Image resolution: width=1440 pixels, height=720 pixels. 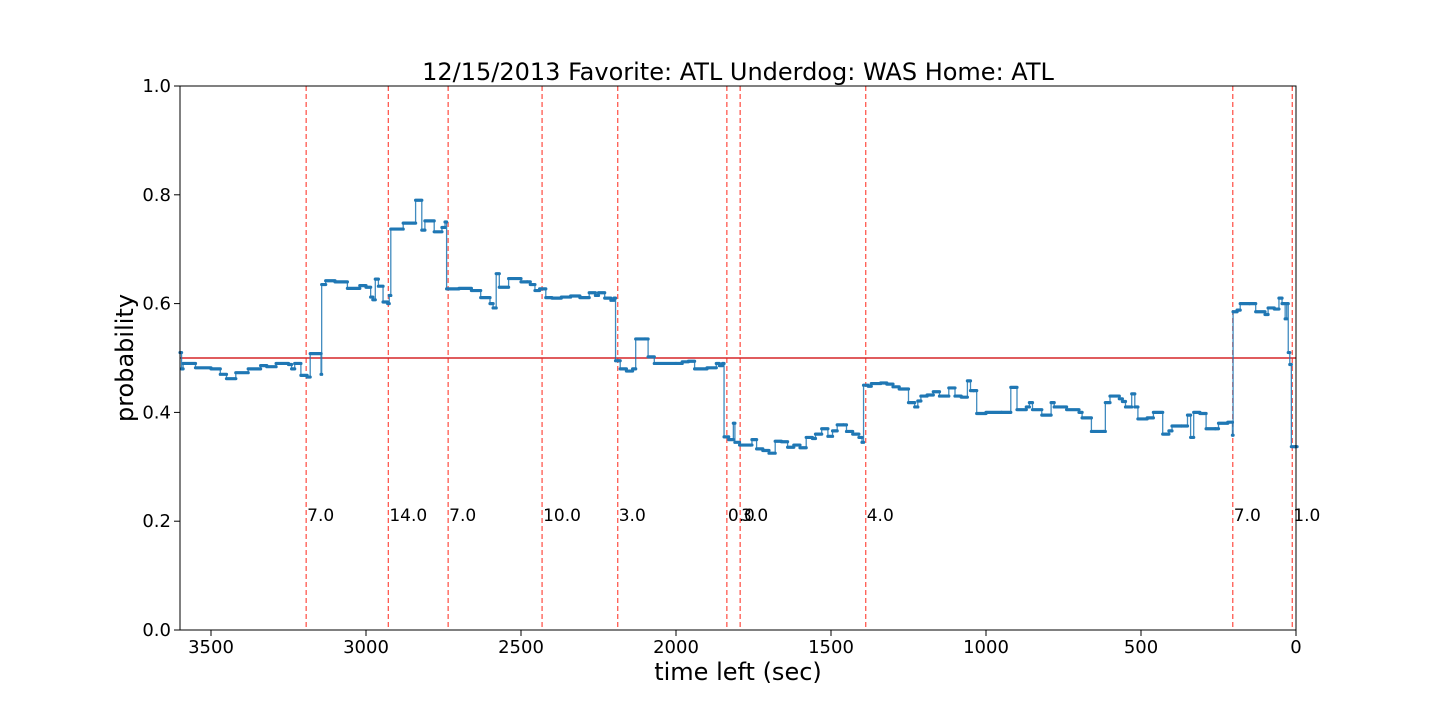 What do you see at coordinates (366, 647) in the screenshot?
I see `x-tick-label: 3000` at bounding box center [366, 647].